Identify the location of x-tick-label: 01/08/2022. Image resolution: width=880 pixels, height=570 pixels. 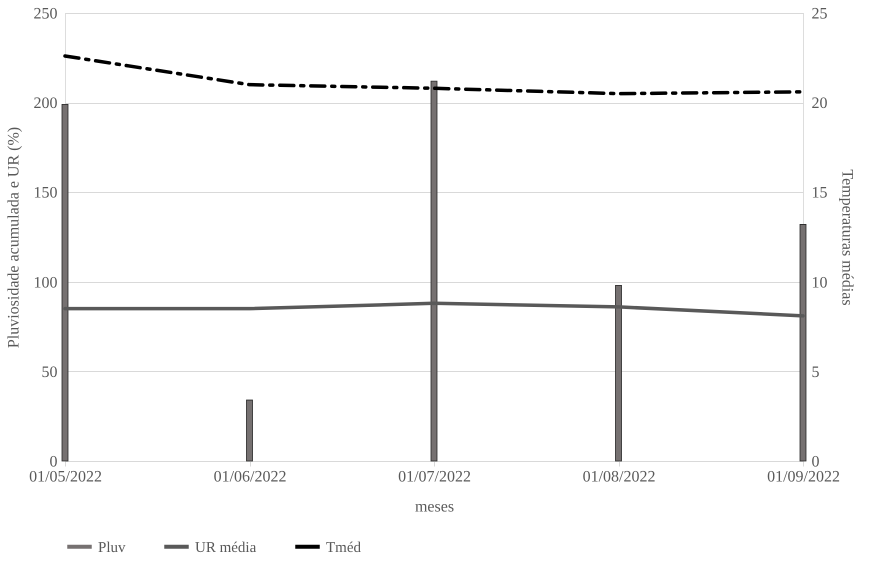
(619, 477).